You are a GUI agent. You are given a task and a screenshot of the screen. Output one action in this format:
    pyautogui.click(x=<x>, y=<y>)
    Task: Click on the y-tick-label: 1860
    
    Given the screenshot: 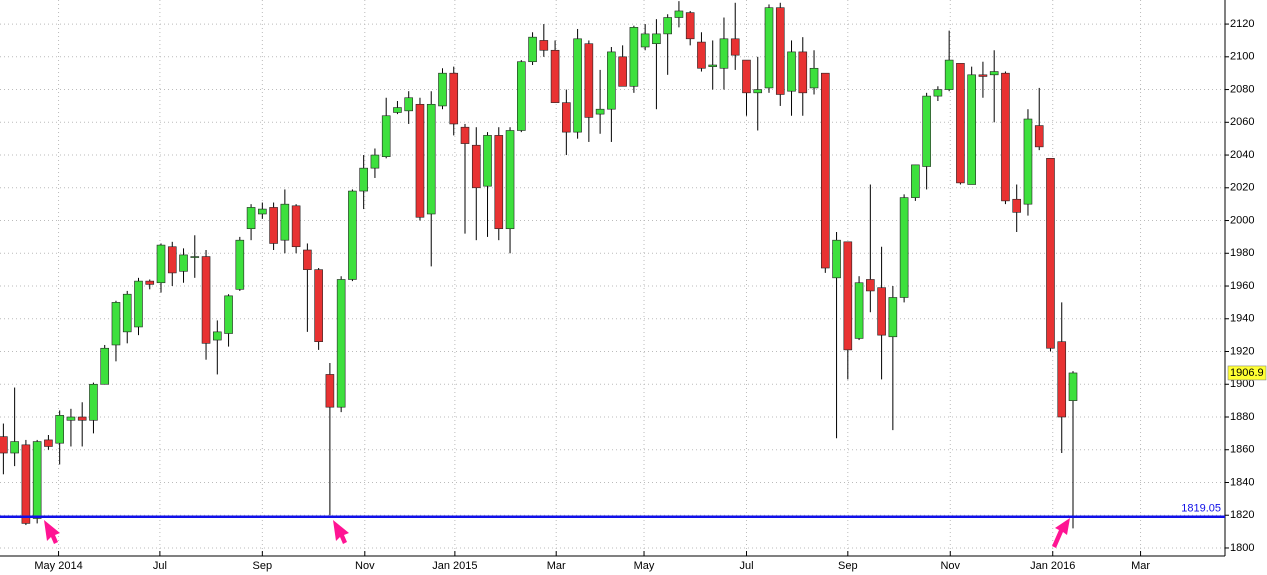 What is the action you would take?
    pyautogui.click(x=1242, y=450)
    